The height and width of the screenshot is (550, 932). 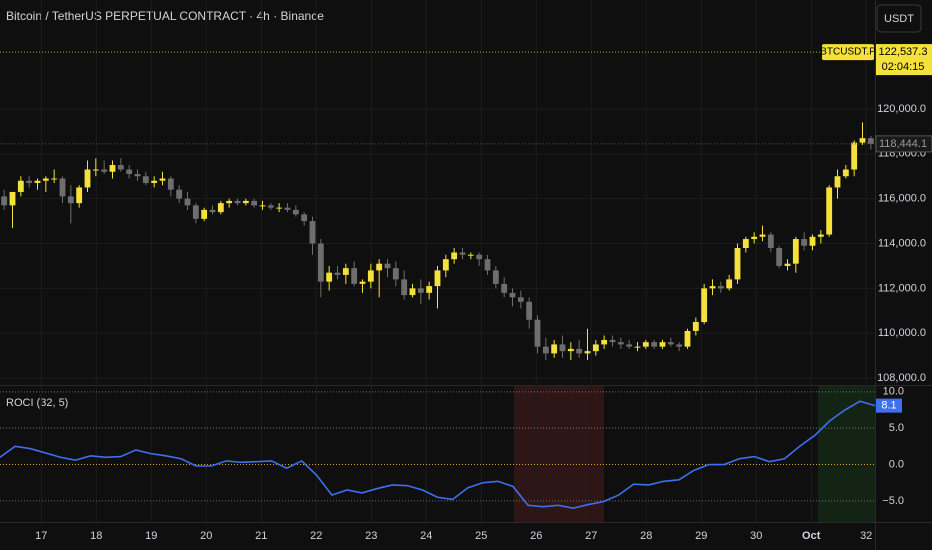 I want to click on indicator-title: ROCI (32, 5), so click(x=37, y=403).